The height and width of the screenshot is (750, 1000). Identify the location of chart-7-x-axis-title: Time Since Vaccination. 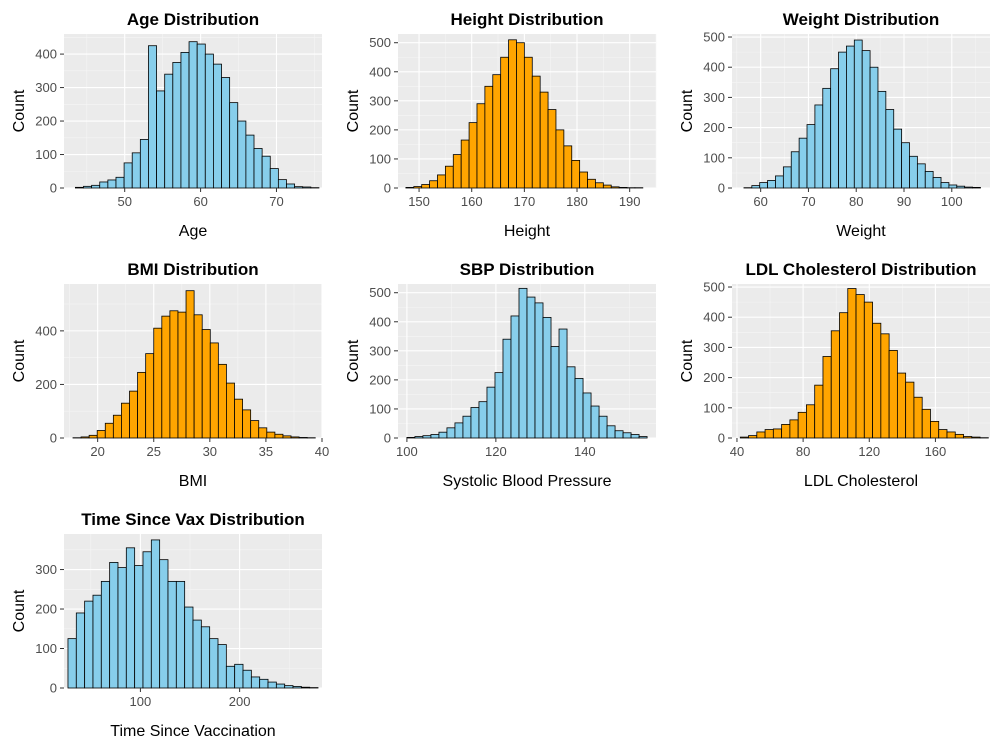
(192, 731).